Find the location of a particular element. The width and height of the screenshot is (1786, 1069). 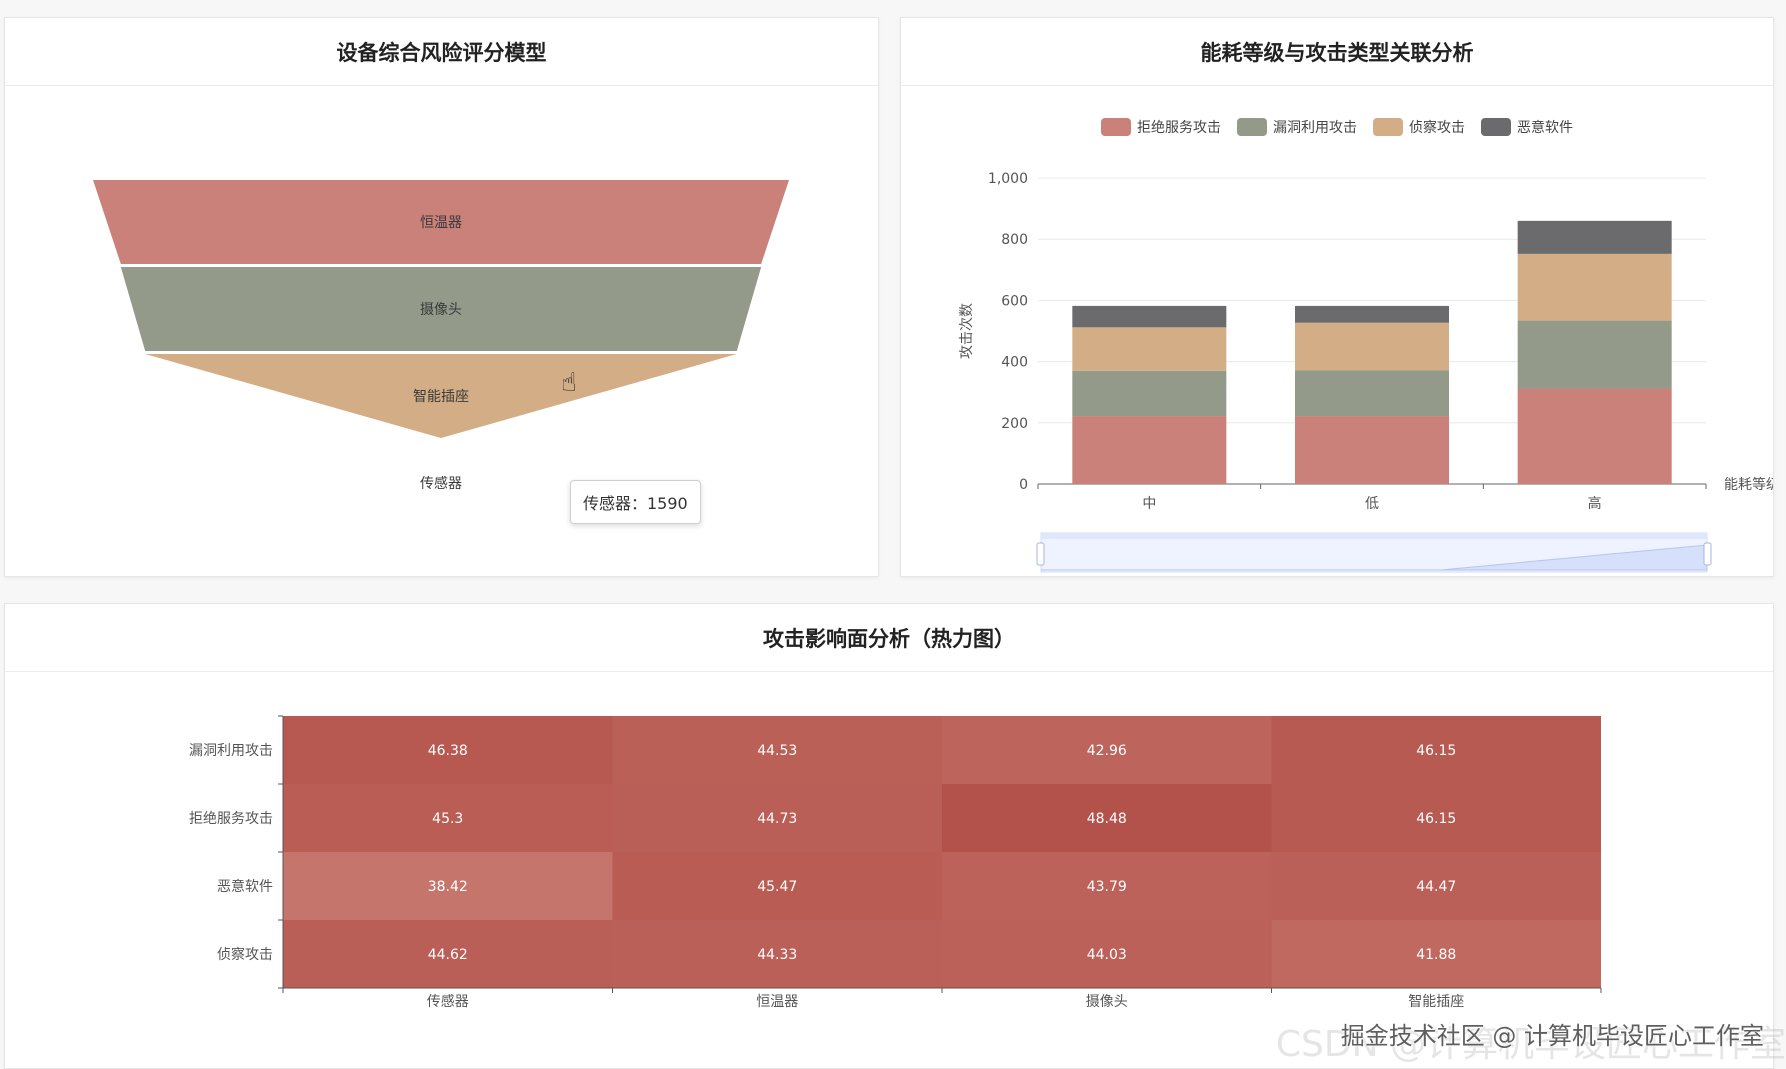

datazoom-handle-right is located at coordinates (1707, 554).